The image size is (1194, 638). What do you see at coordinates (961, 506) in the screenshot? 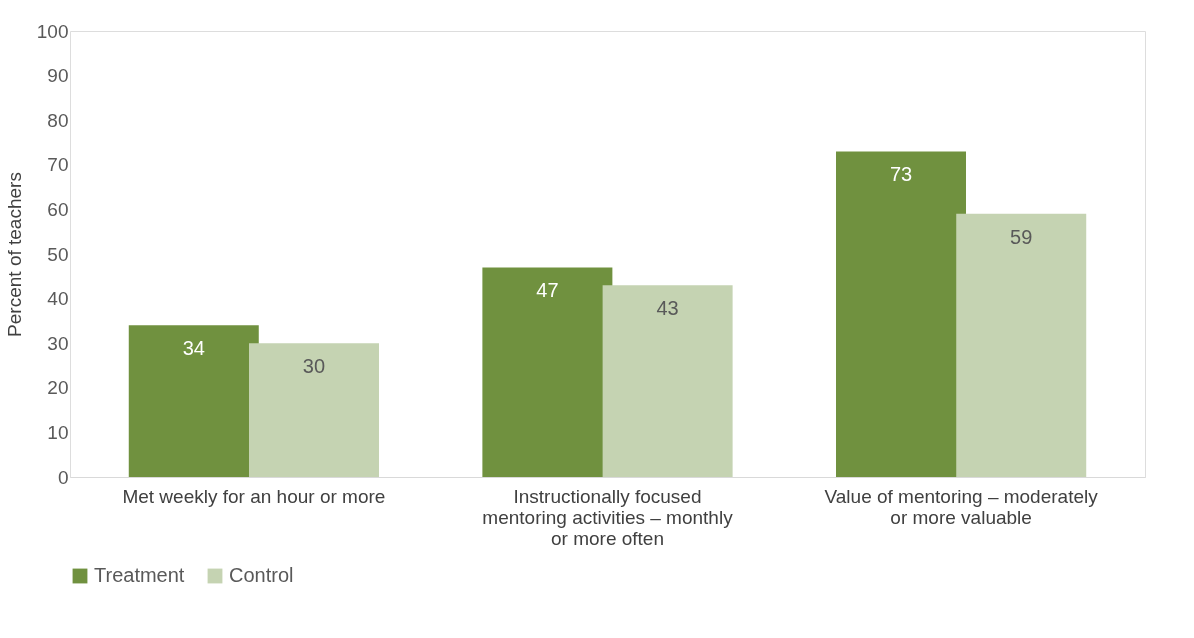
I see `x-tick-label: Value of mentoring – moderately or more valuable` at bounding box center [961, 506].